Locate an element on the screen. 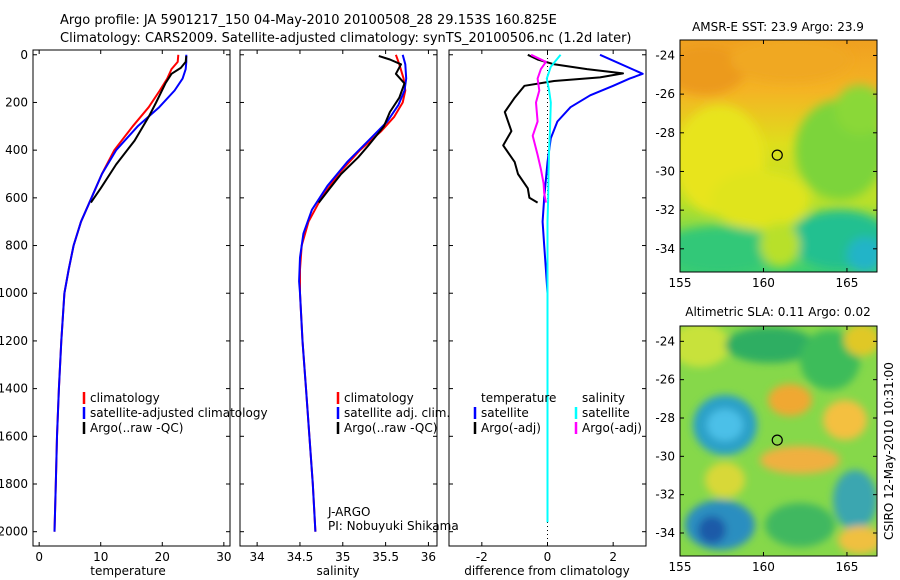 This screenshot has width=900, height=580. temperature-xlabel: temperature is located at coordinates (127, 571).